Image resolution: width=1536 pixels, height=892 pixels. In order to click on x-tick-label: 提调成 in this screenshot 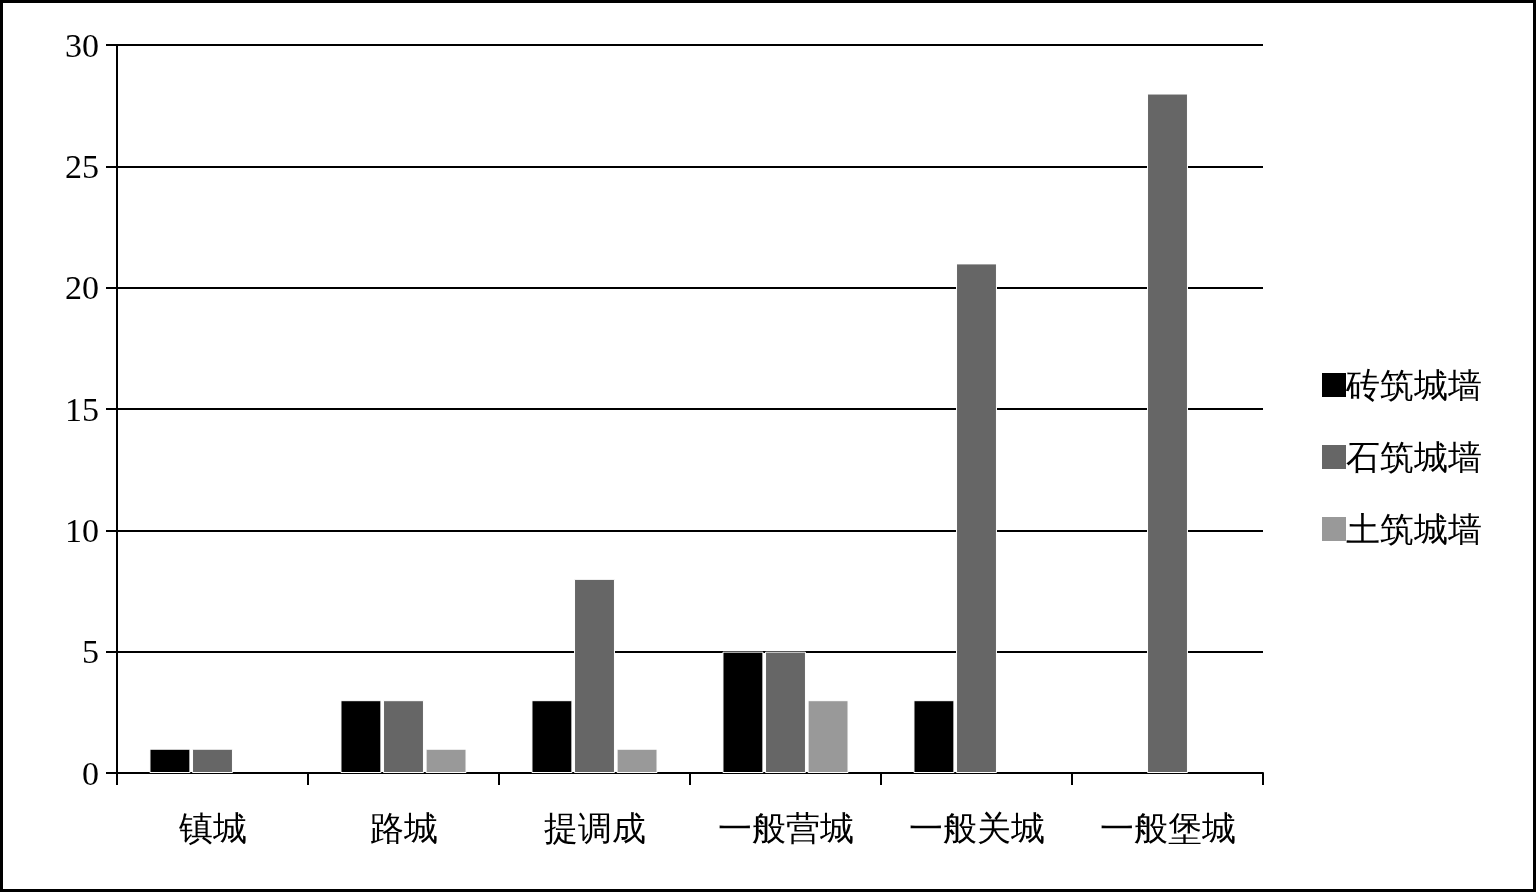, I will do `click(594, 828)`.